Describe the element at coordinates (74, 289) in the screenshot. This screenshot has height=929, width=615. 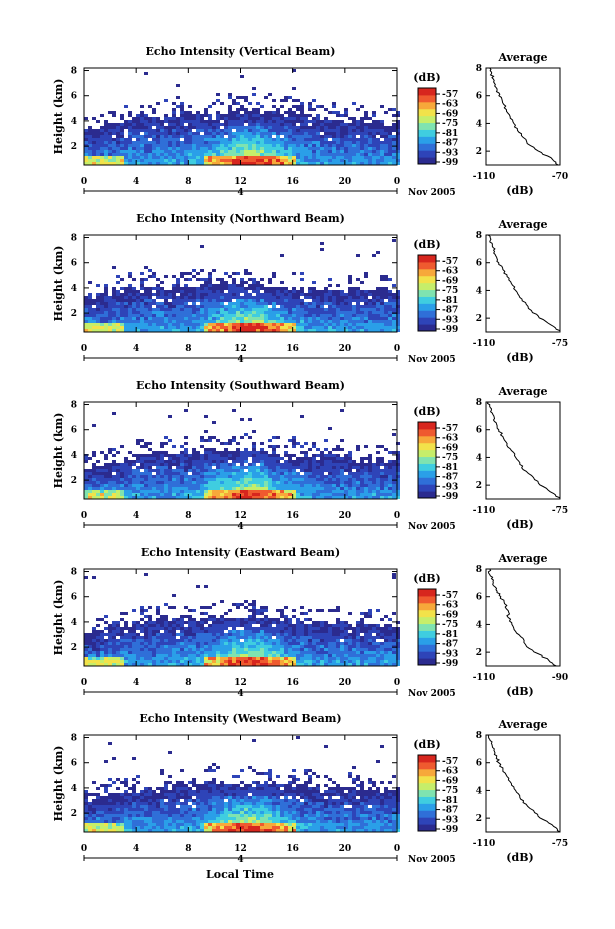
I see `y-tick-label: 4` at that location.